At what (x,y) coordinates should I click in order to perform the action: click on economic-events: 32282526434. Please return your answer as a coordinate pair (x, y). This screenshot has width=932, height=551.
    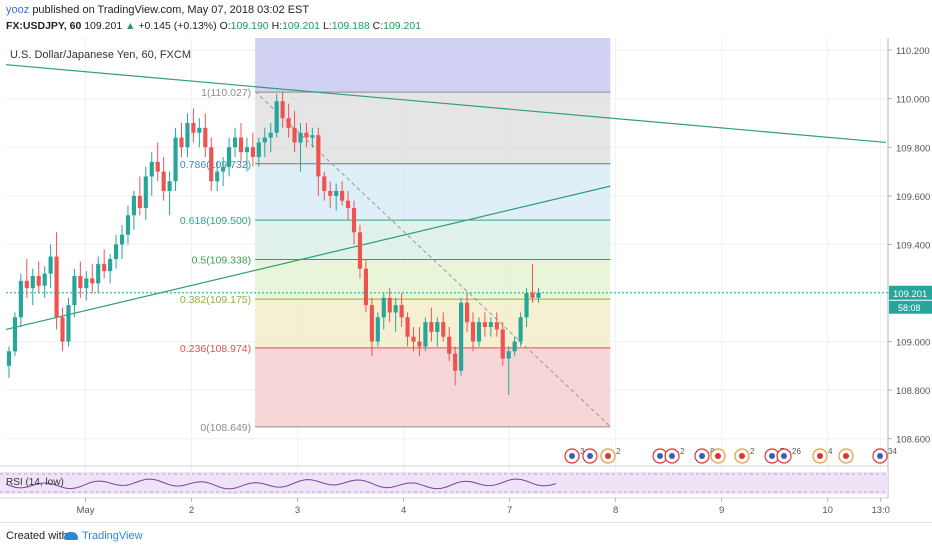
    Looking at the image, I should click on (730, 455).